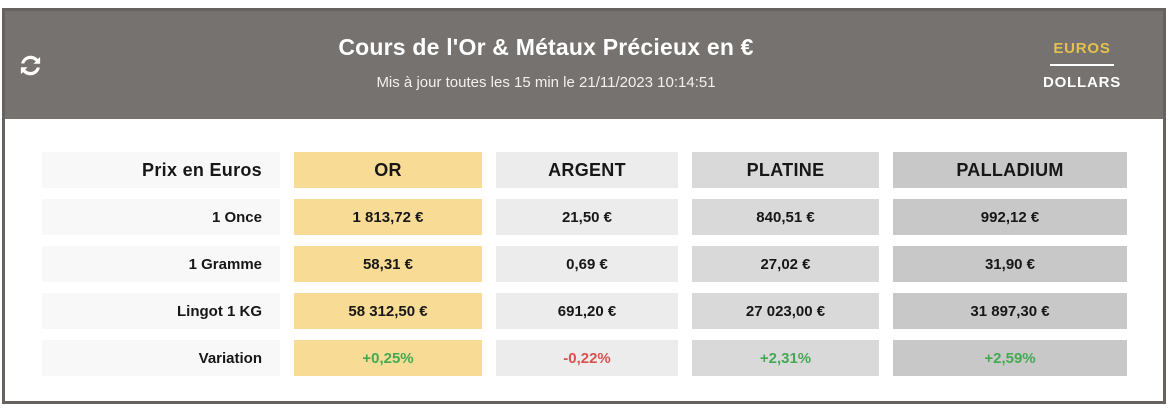 The height and width of the screenshot is (418, 1172). I want to click on row-label-lingot: Lingot 1 KG, so click(161, 311).